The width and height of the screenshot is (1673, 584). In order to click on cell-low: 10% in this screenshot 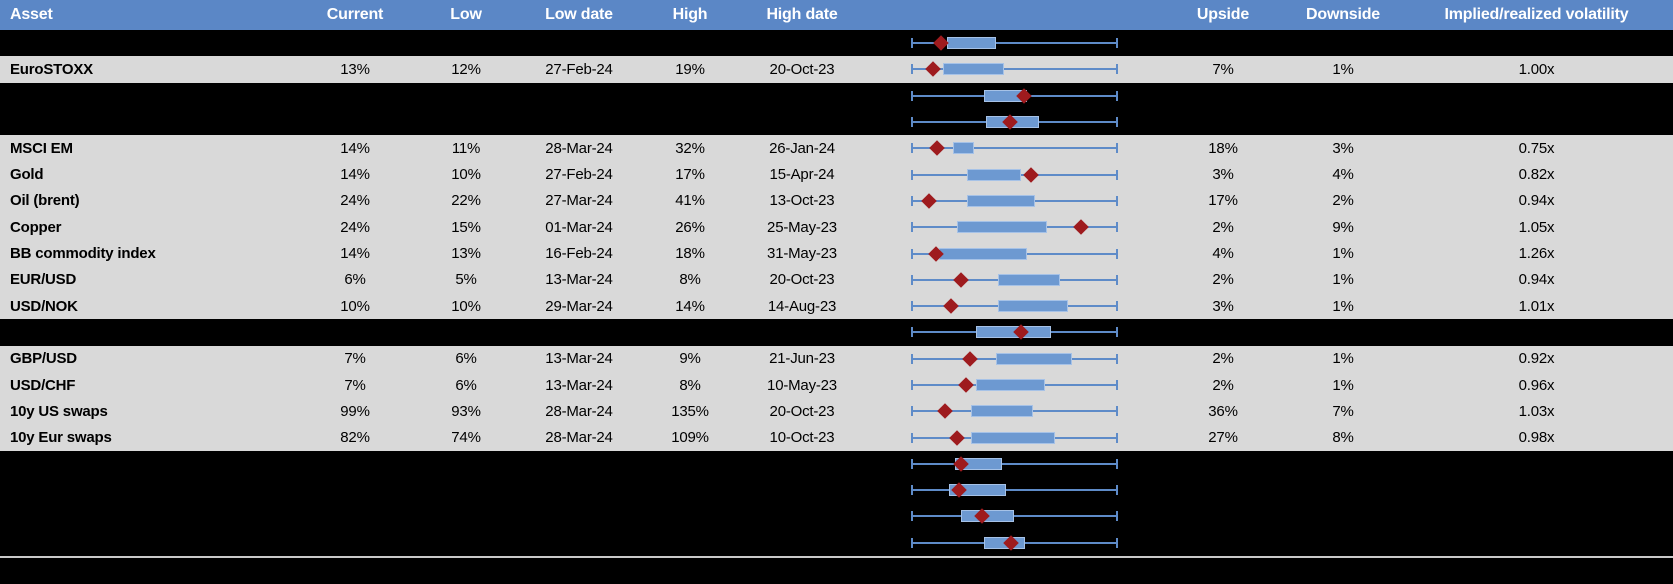, I will do `click(466, 306)`.